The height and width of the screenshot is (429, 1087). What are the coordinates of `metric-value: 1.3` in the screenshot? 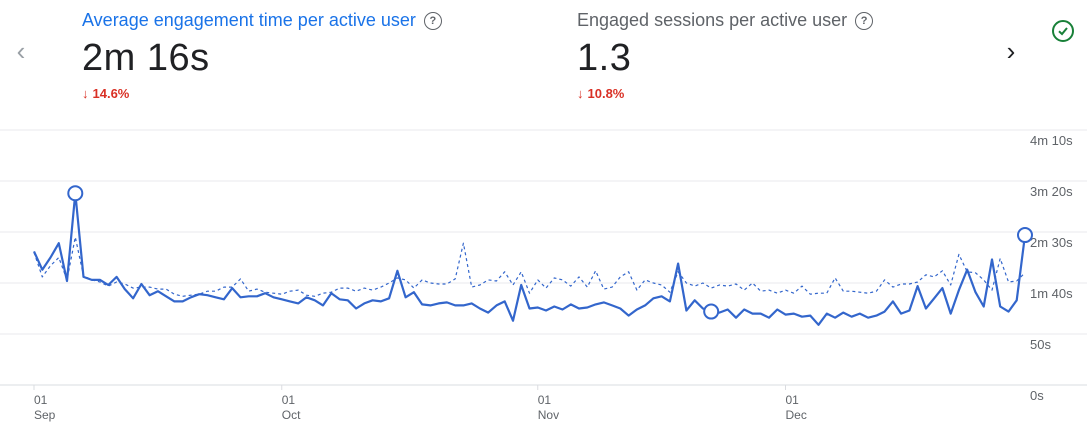 It's located at (604, 58).